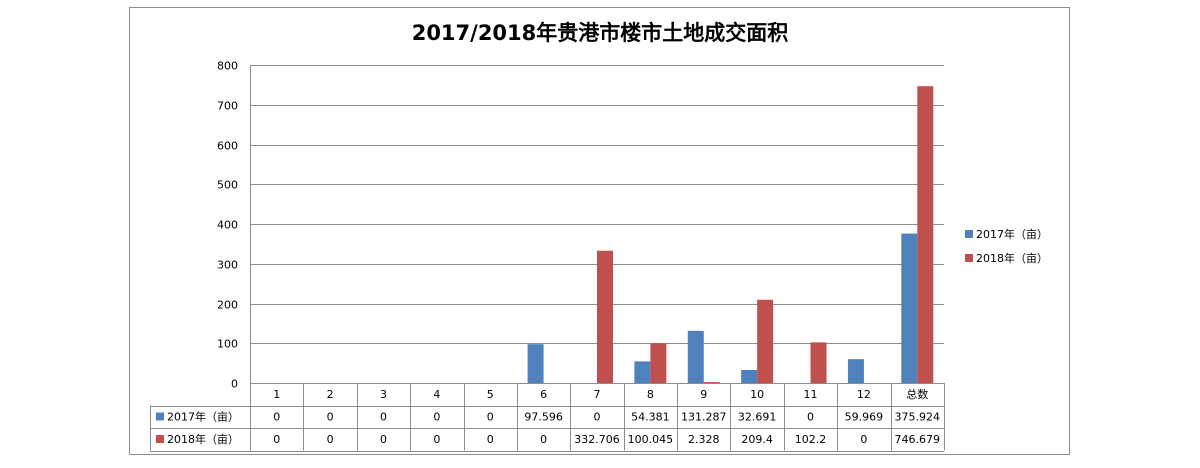 This screenshot has height=468, width=1200. What do you see at coordinates (227, 344) in the screenshot?
I see `y-tick-label: 100` at bounding box center [227, 344].